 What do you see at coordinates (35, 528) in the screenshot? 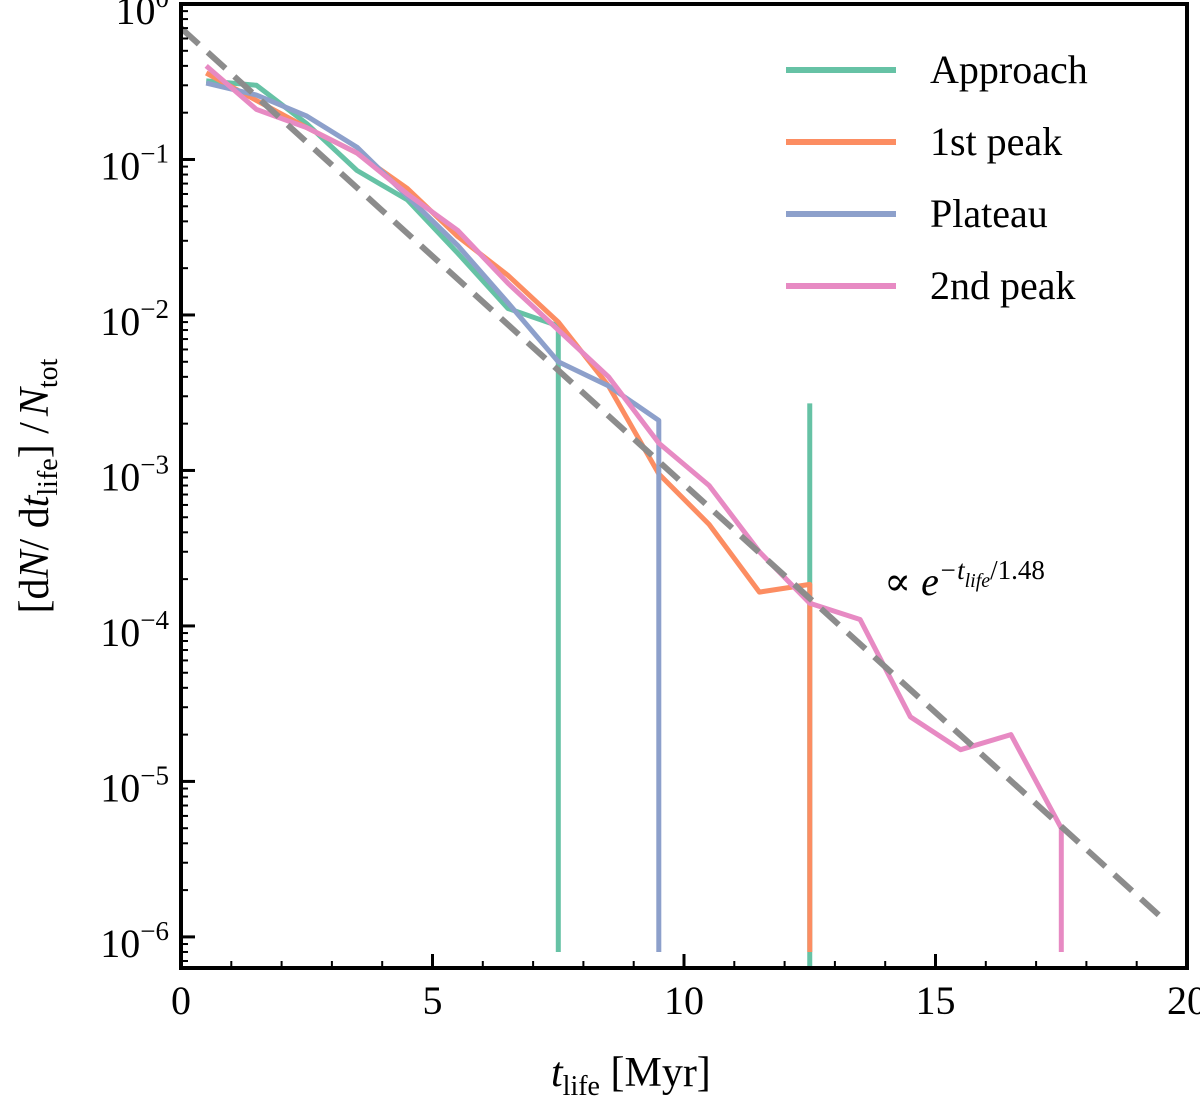
I see `y-axis-label-p2: / d` at bounding box center [35, 528].